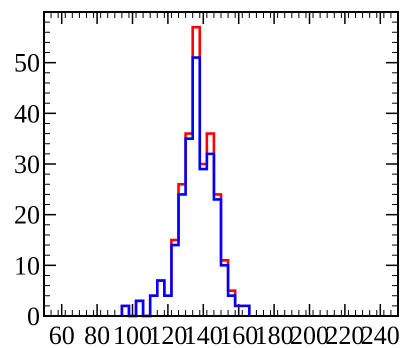 The width and height of the screenshot is (404, 348). What do you see at coordinates (274, 334) in the screenshot?
I see `x-tick-label: 180` at bounding box center [274, 334].